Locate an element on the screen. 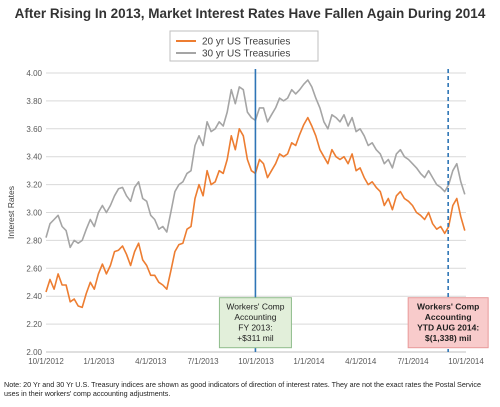 The image size is (500, 407). y-tick-label: 2.60 is located at coordinates (34, 268).